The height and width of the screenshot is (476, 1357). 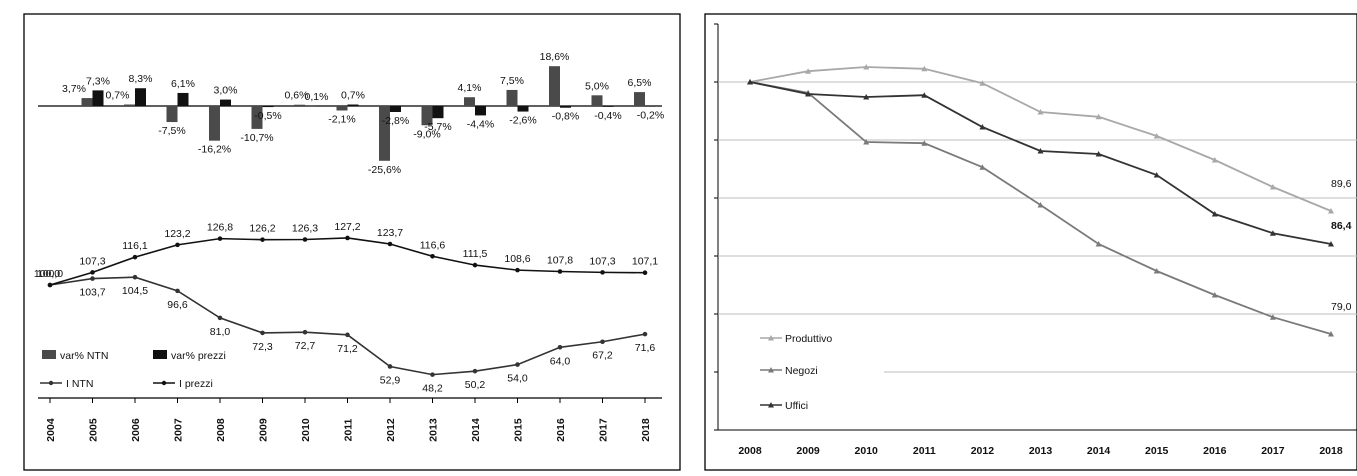 What do you see at coordinates (214, 123) in the screenshot?
I see `bar-var-ntn-2008` at bounding box center [214, 123].